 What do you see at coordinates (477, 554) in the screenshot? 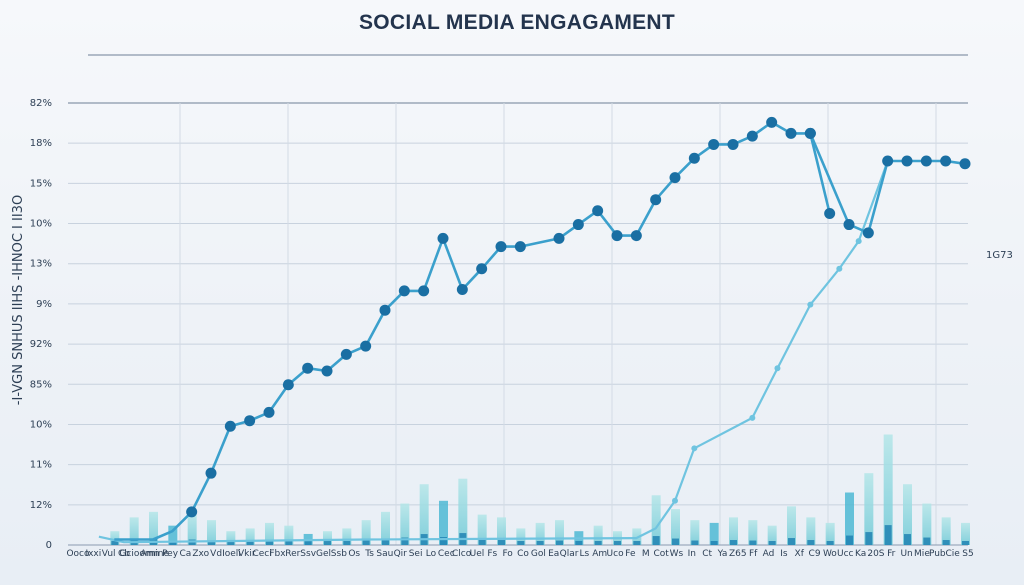
I see `x-tick-label: Uel` at bounding box center [477, 554].